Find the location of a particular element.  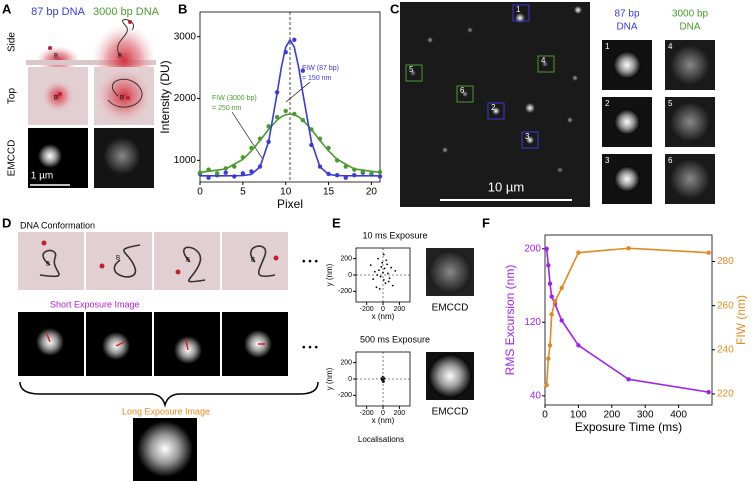

image-label: EMCCD is located at coordinates (450, 308).